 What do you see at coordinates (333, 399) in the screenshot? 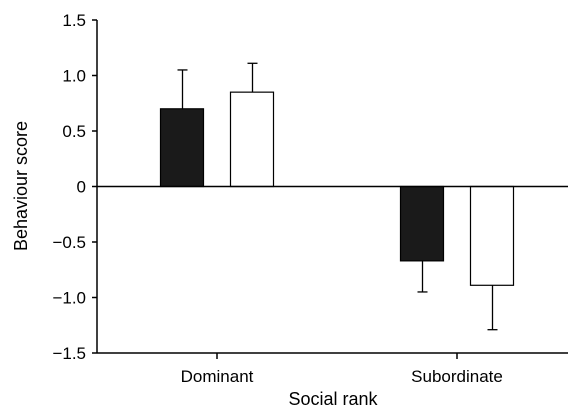
I see `x-axis-label: Social rank` at bounding box center [333, 399].